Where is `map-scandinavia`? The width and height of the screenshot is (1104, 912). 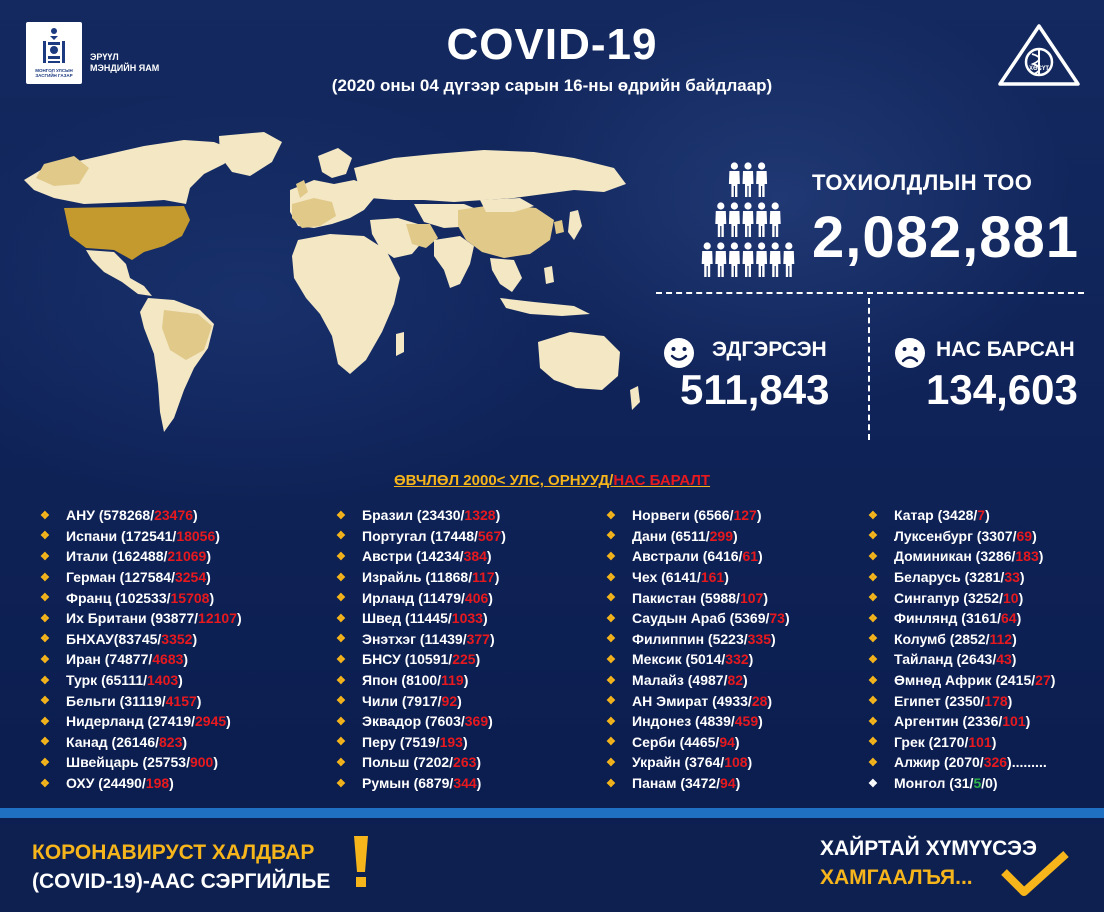
map-scandinavia is located at coordinates (335, 163).